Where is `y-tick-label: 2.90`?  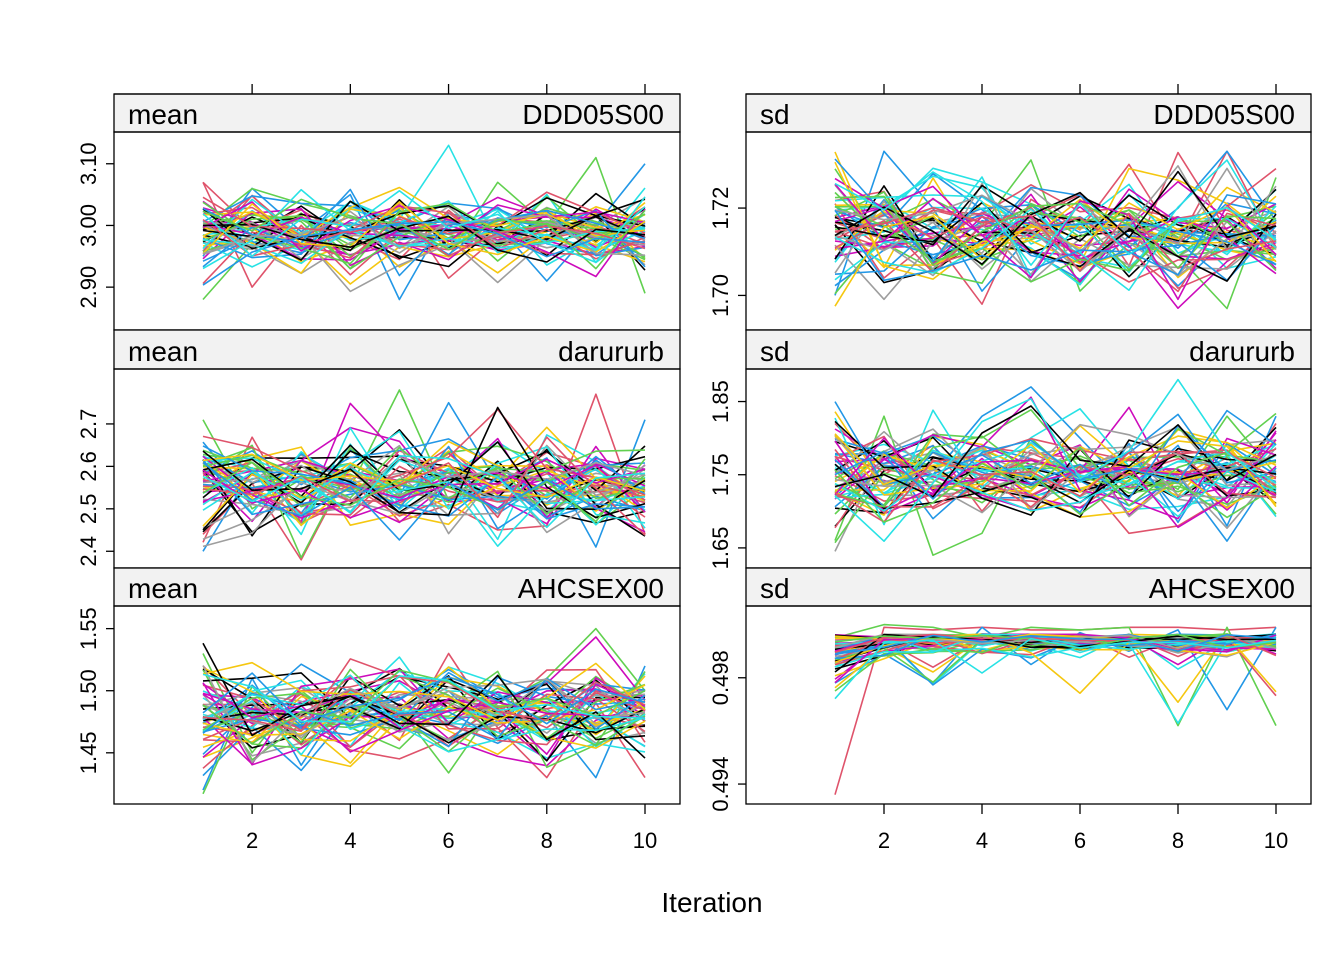
y-tick-label: 2.90 is located at coordinates (88, 287).